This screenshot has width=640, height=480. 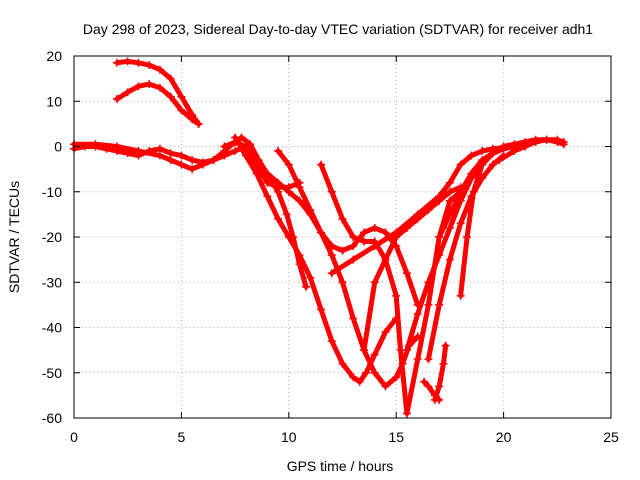 What do you see at coordinates (58, 147) in the screenshot?
I see `y-tick-label: 0` at bounding box center [58, 147].